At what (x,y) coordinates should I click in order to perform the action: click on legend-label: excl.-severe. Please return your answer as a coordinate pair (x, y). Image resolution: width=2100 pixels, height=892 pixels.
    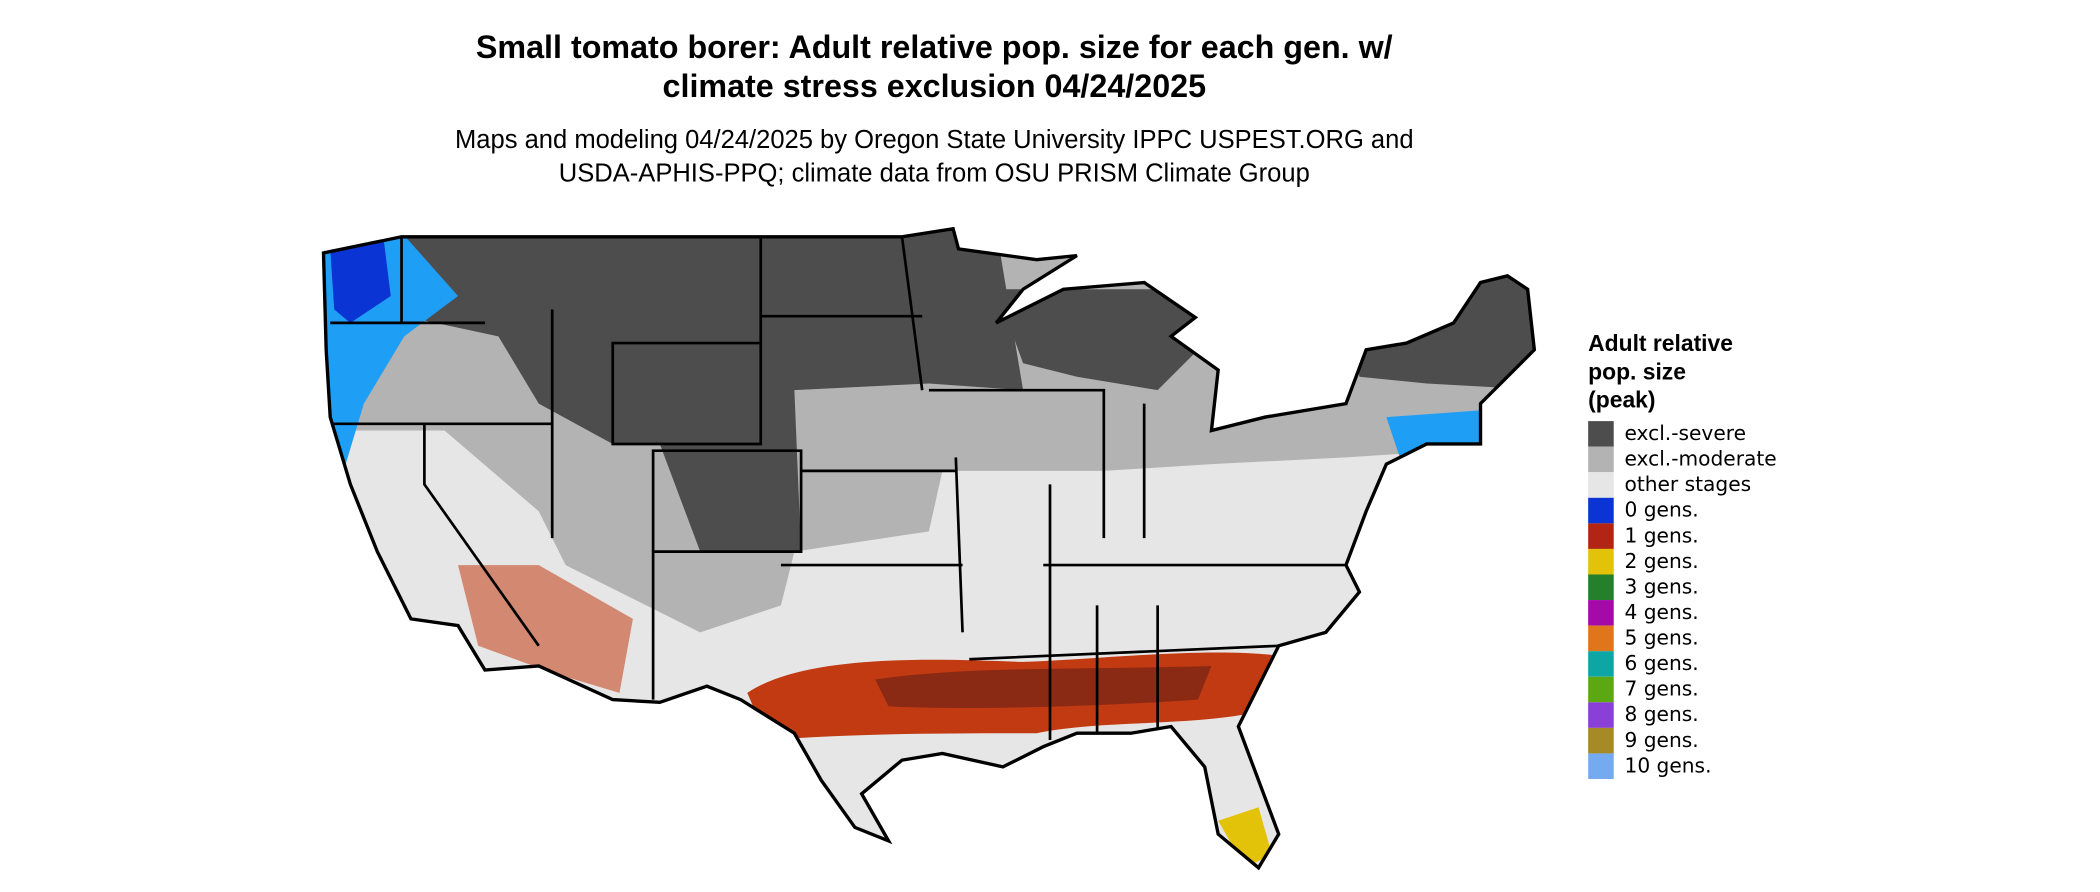
    Looking at the image, I should click on (1685, 433).